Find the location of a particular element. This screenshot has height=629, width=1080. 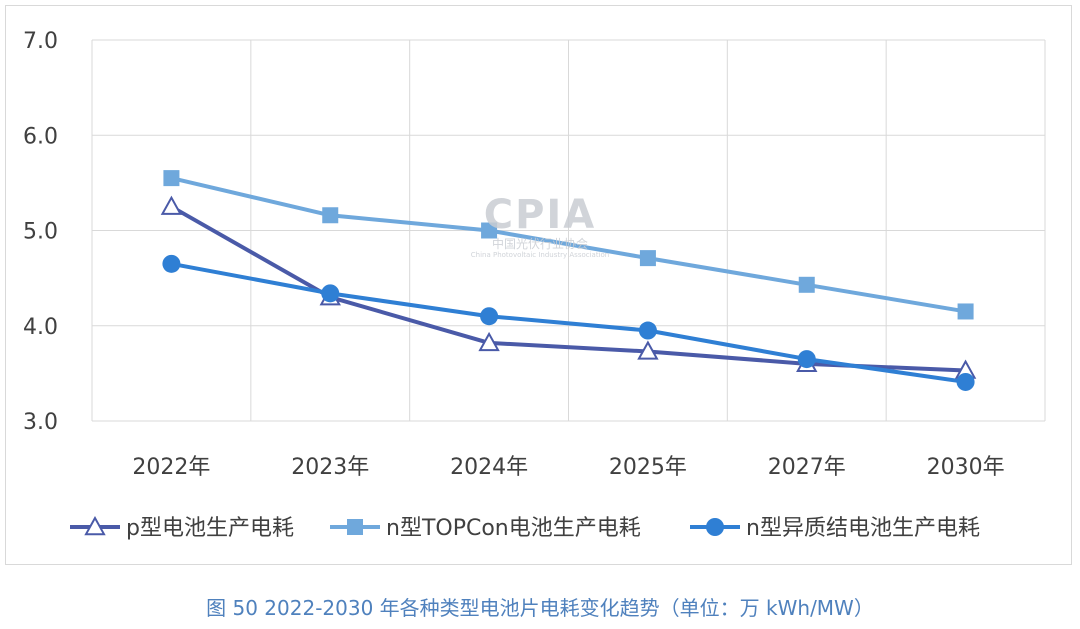

x-tick-label: 2030年 is located at coordinates (966, 467).